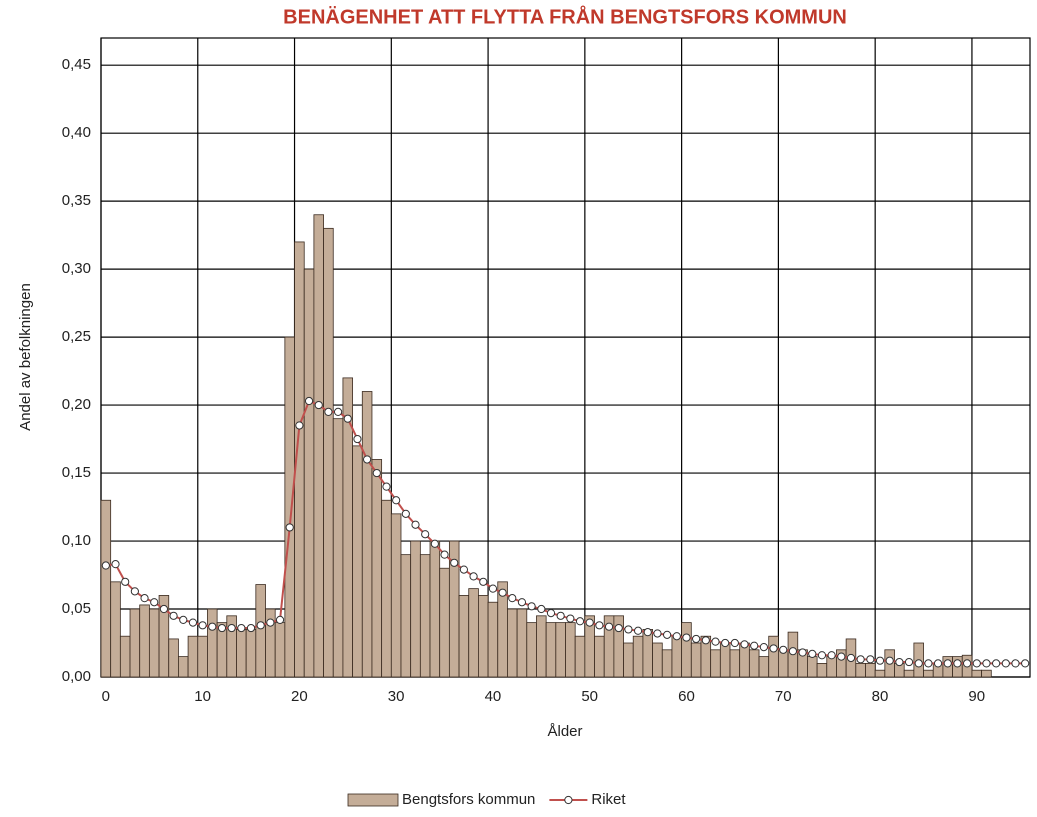 This screenshot has width=1037, height=817. Describe the element at coordinates (76, 472) in the screenshot. I see `y-tick-label: 0,15` at that location.